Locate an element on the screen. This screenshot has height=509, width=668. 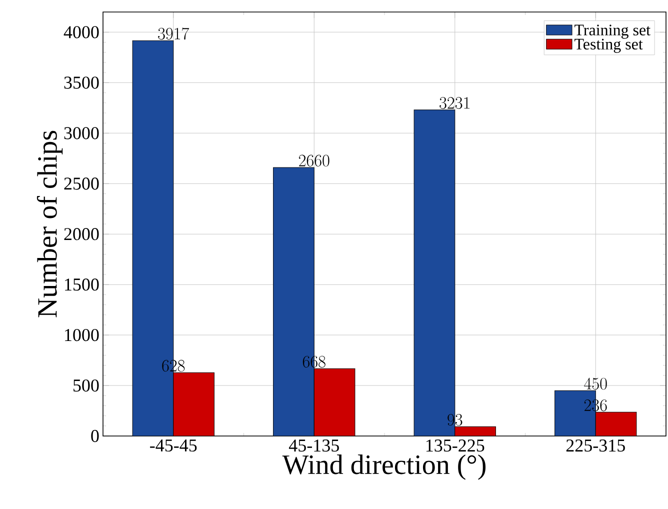
data-label: 2660 is located at coordinates (314, 160).